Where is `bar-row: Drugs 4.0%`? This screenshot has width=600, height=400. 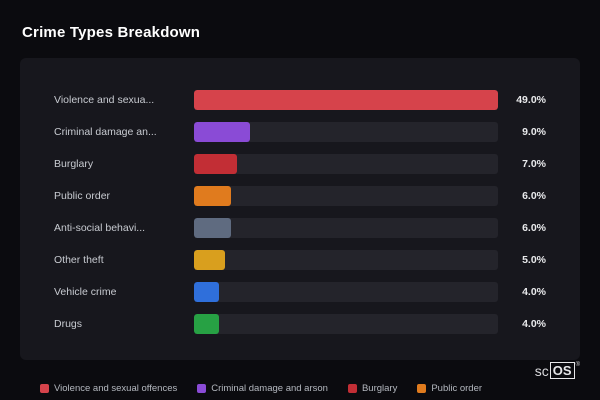
bar-row: Drugs 4.0% is located at coordinates (300, 324).